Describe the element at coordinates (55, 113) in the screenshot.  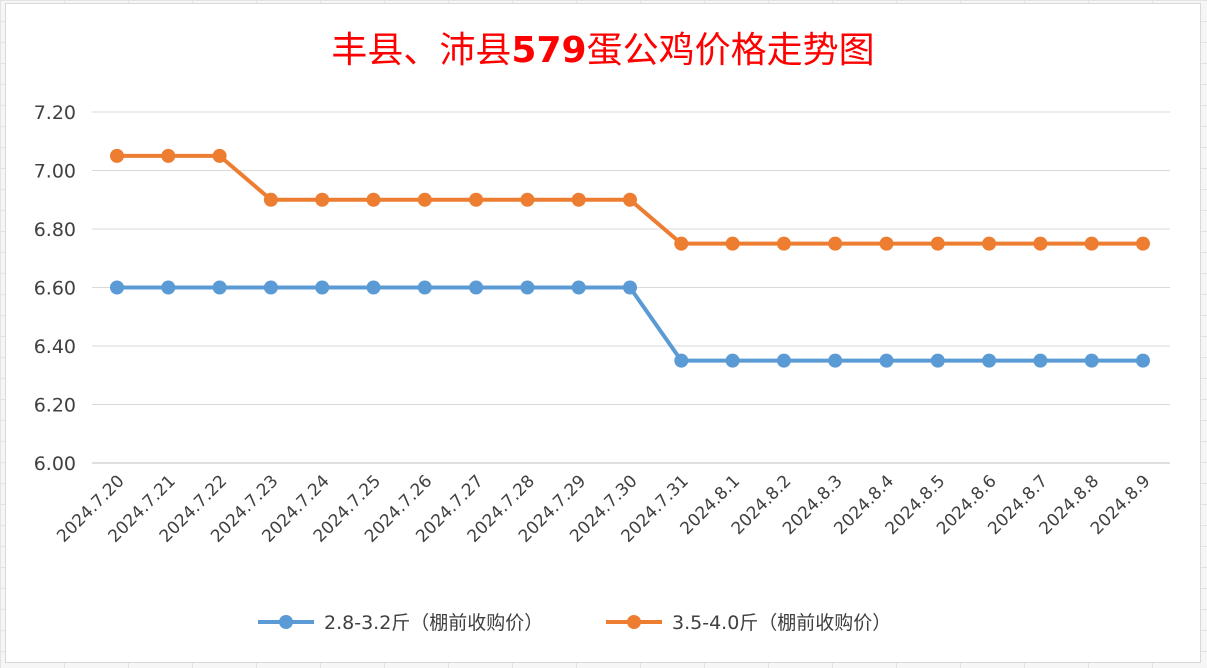
I see `y-tick-label: 7.20` at that location.